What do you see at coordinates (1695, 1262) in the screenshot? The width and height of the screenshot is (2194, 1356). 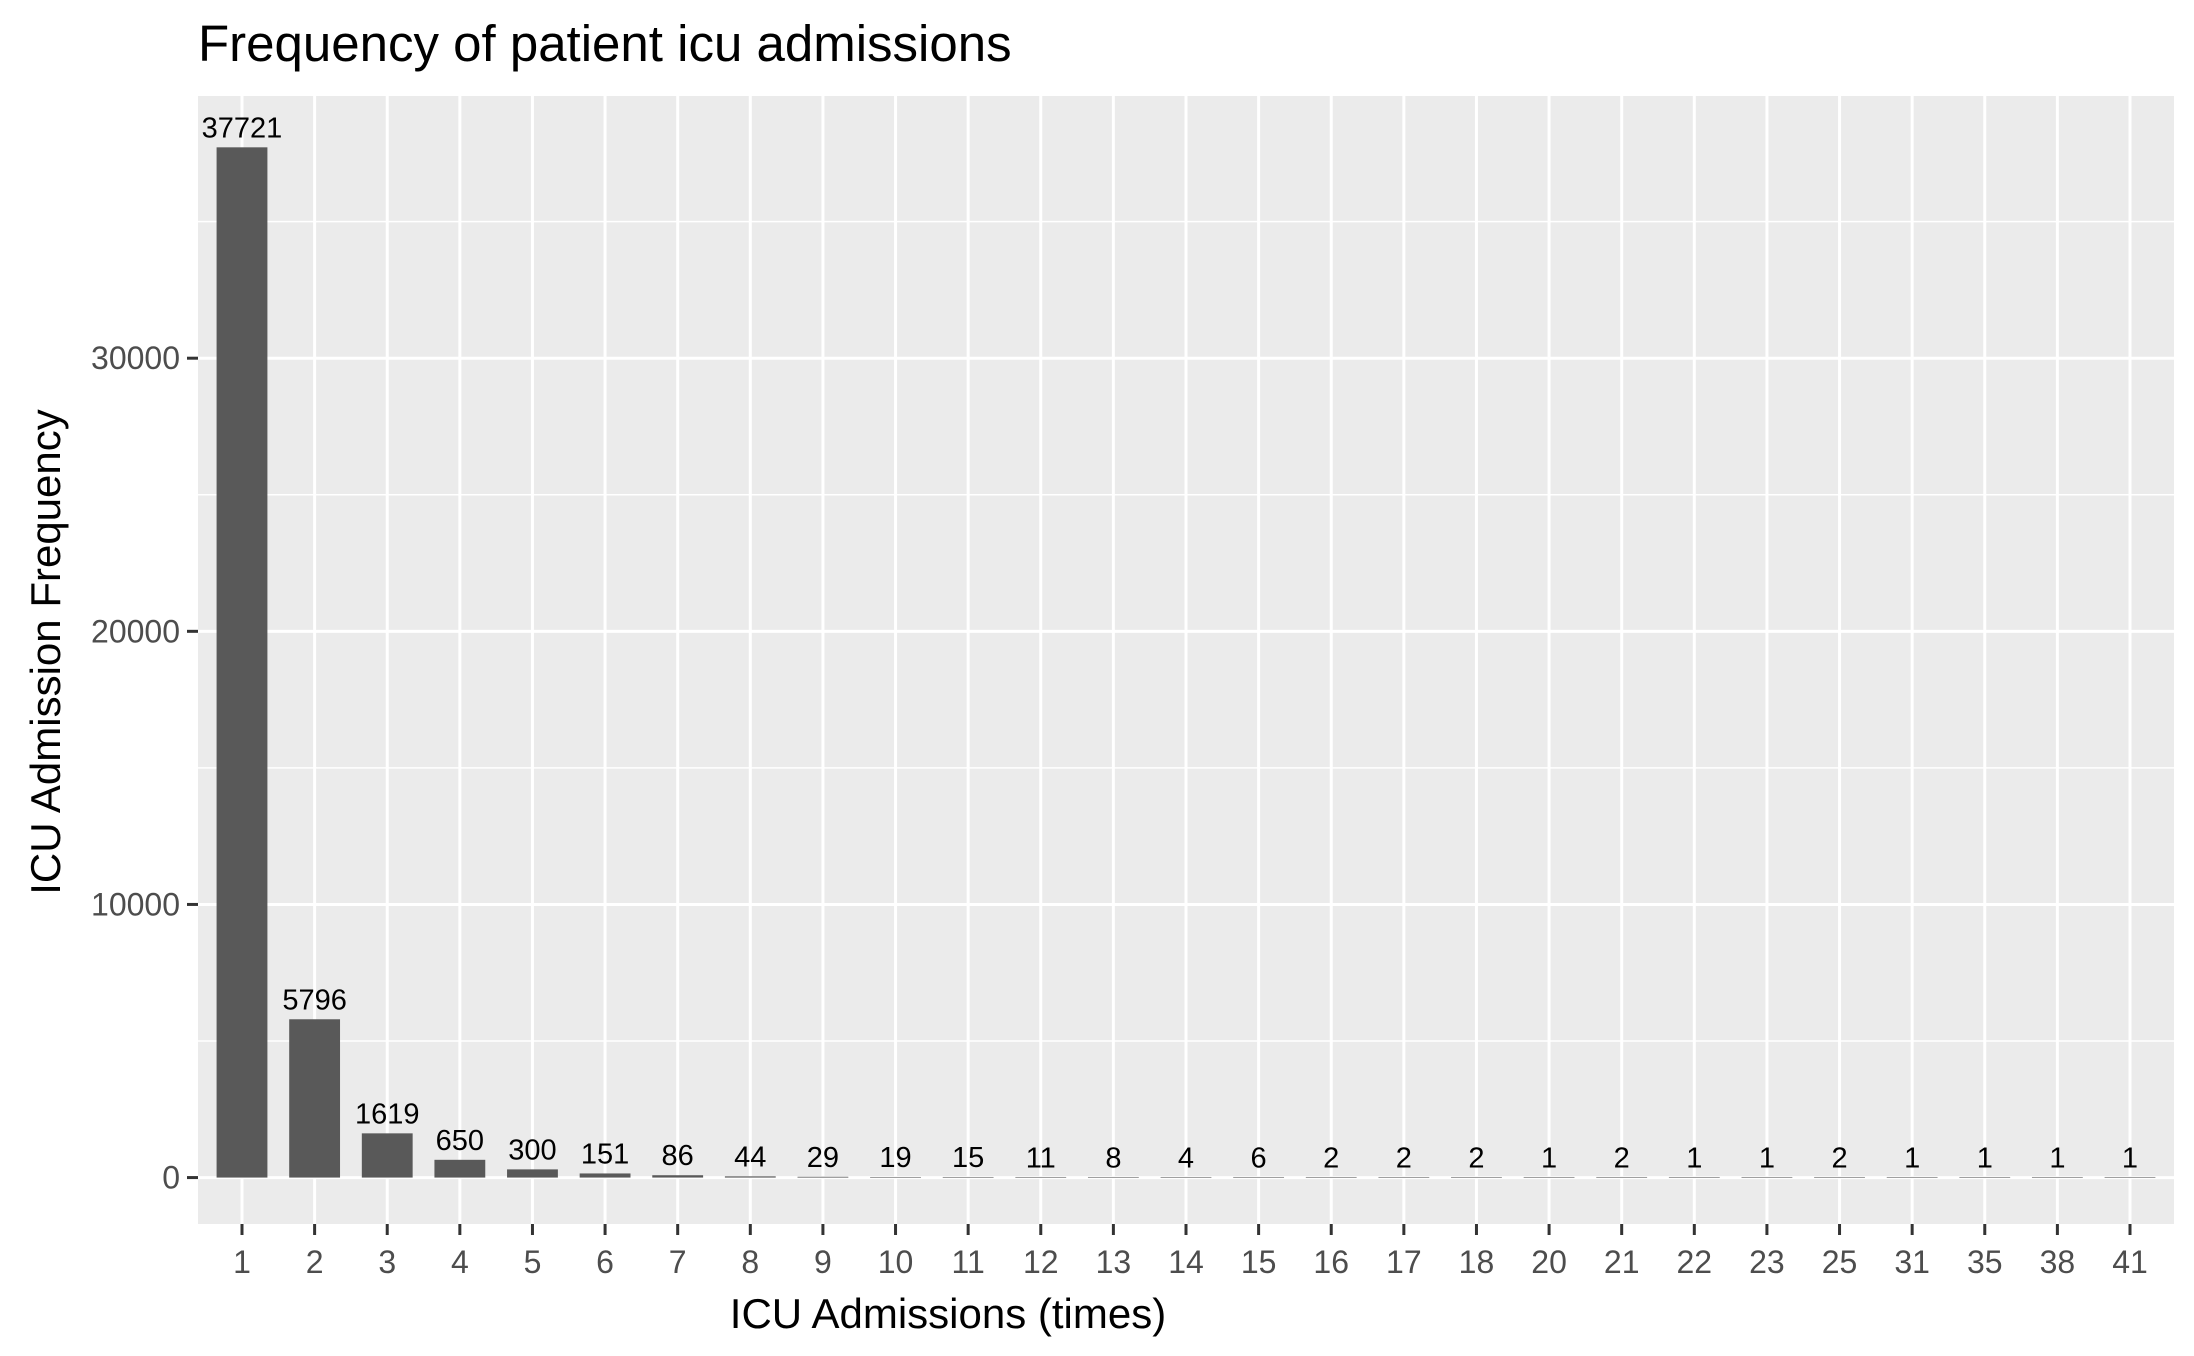 I see `x-tick-label: 22` at bounding box center [1695, 1262].